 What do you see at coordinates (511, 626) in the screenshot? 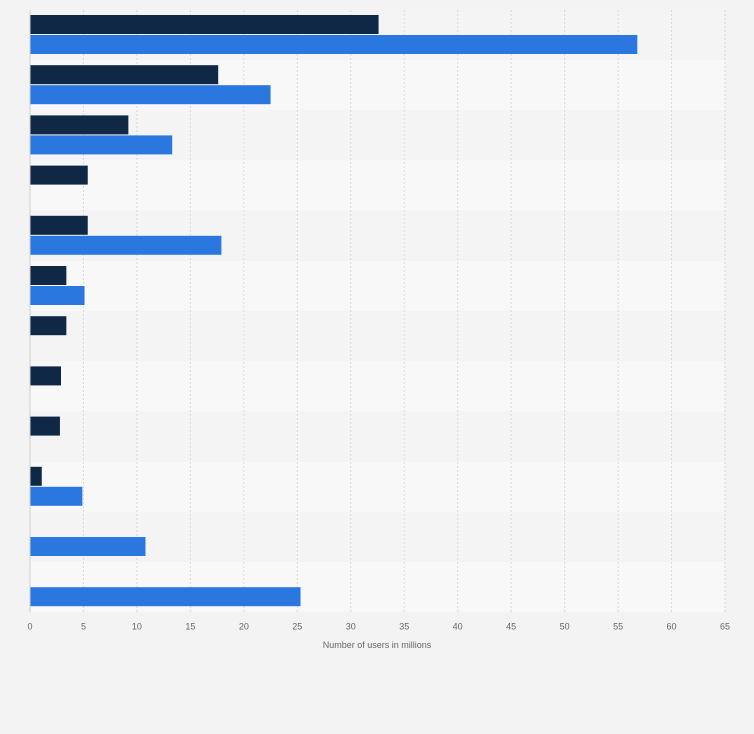
I see `x-tick-label: 45` at bounding box center [511, 626].